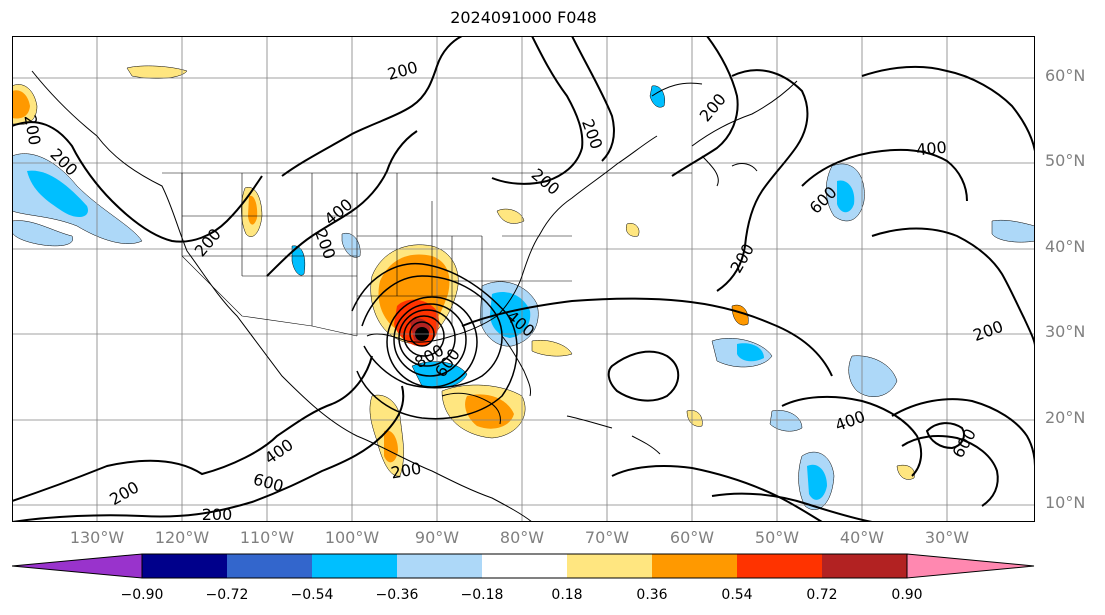 This screenshot has height=615, width=1105. I want to click on state-borders, so click(427, 254).